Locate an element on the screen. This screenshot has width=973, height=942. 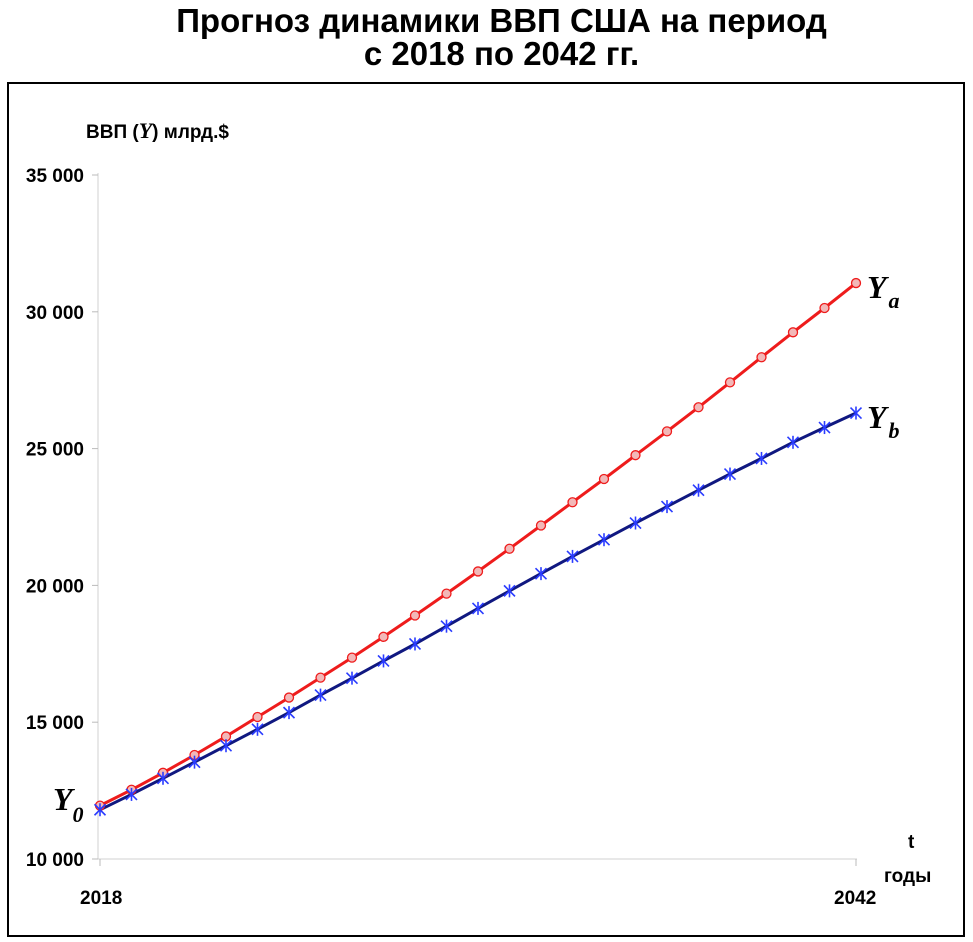
x-tick-label: 2018 is located at coordinates (101, 898).